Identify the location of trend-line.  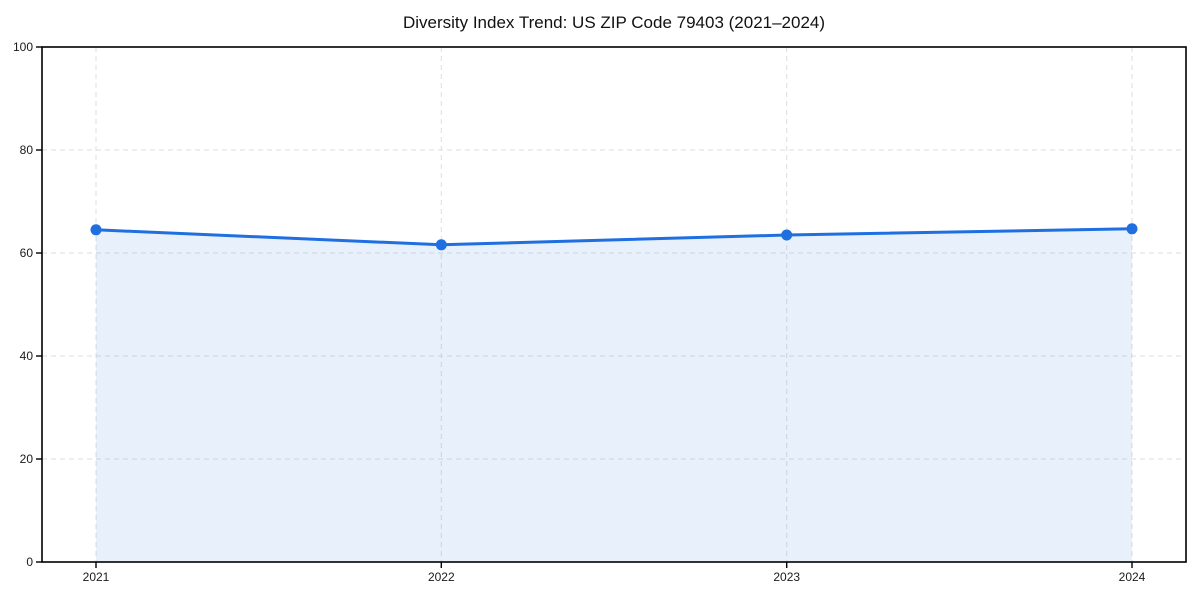
(614, 237).